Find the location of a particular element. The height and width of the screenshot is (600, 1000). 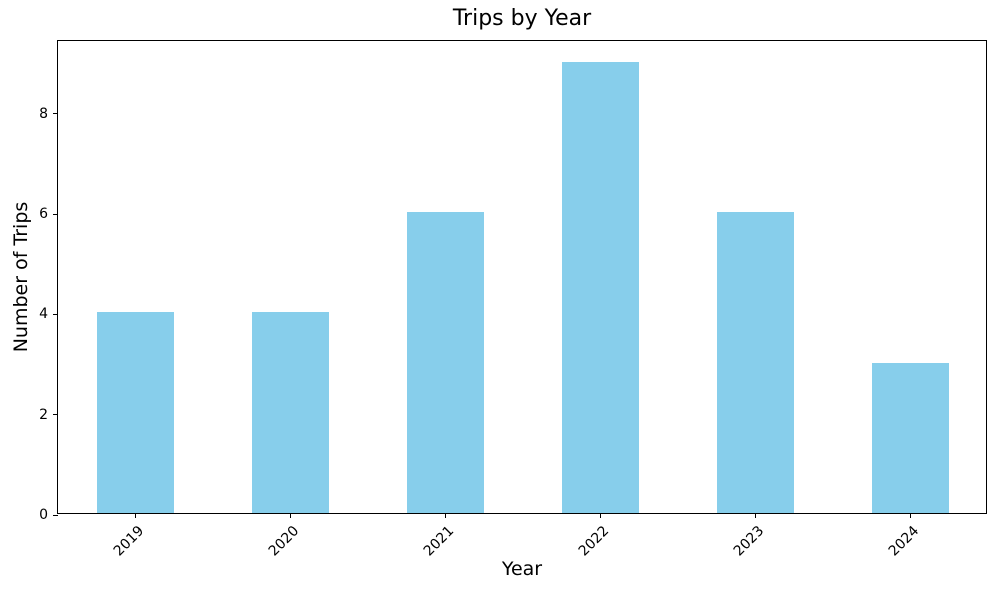

y-tick-label: 0 is located at coordinates (43, 515).